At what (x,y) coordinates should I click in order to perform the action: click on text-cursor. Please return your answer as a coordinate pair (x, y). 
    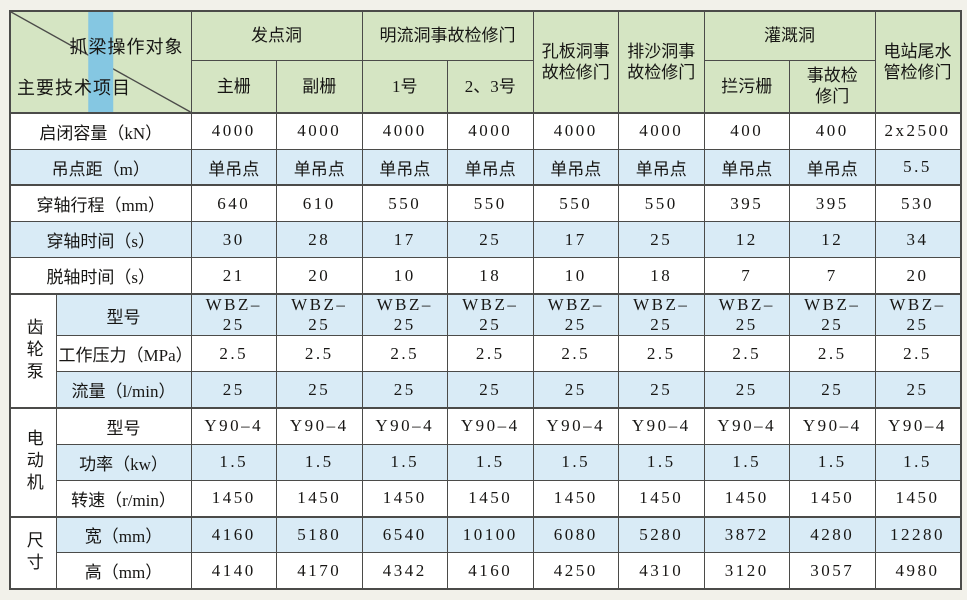
    Looking at the image, I should click on (101, 62).